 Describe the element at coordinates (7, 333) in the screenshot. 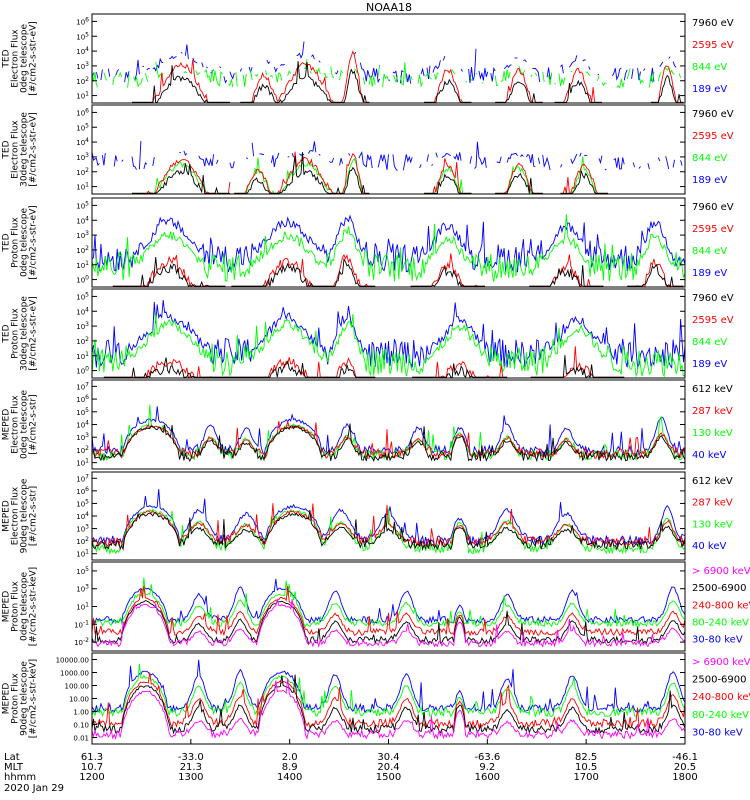

I see `y-label-line: TED` at that location.